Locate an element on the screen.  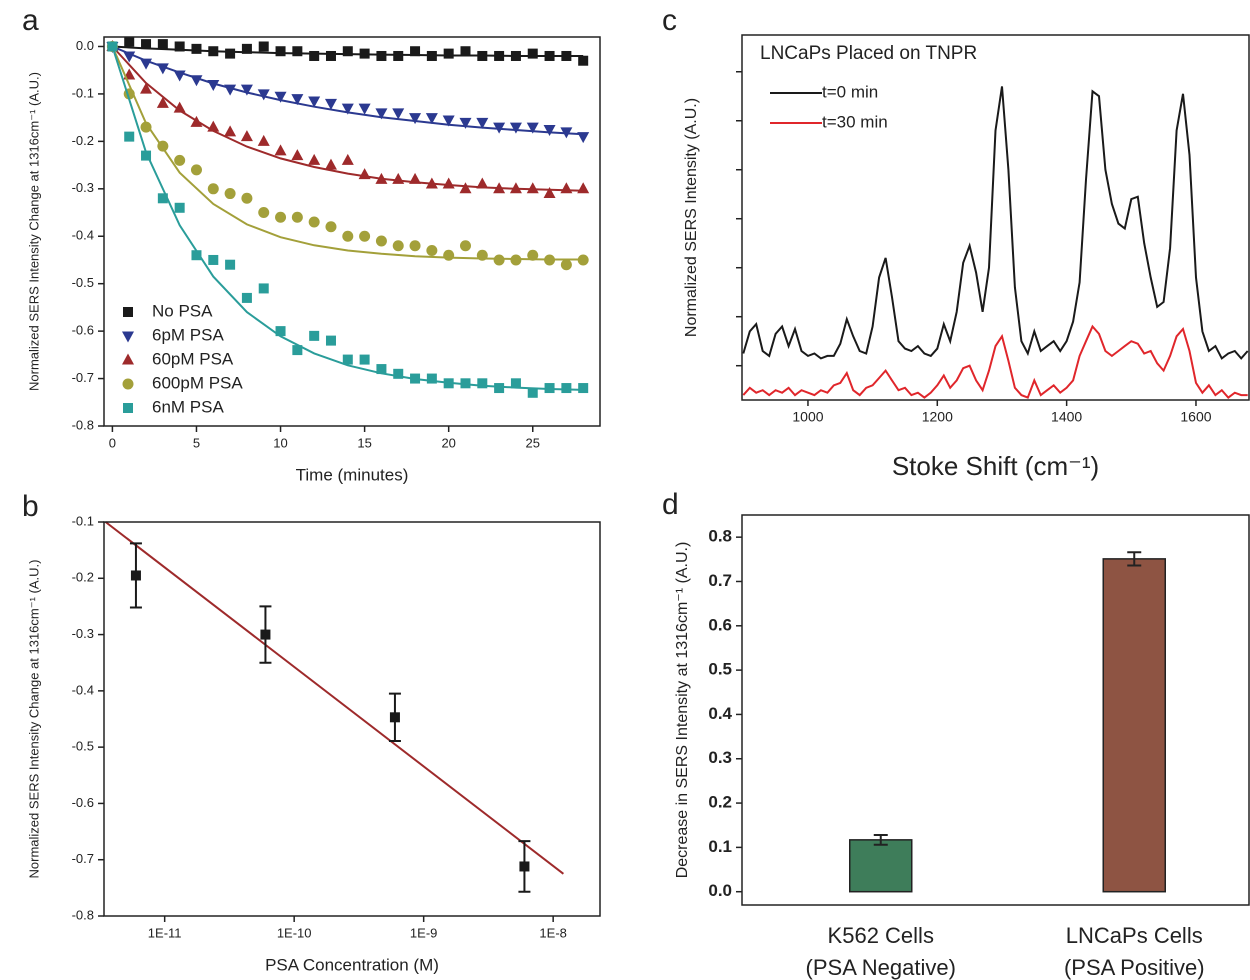
x-tick-label: 5 is located at coordinates (196, 442).